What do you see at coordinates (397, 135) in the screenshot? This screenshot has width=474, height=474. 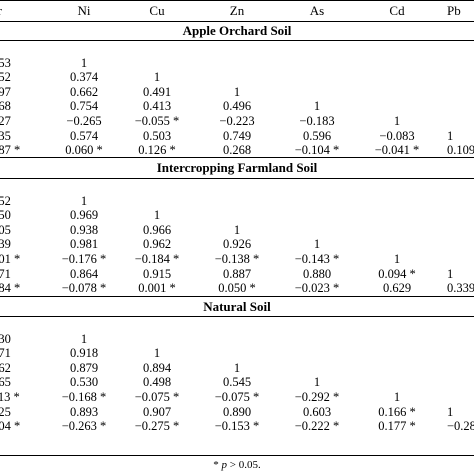 I see `table-cell: −0.083` at bounding box center [397, 135].